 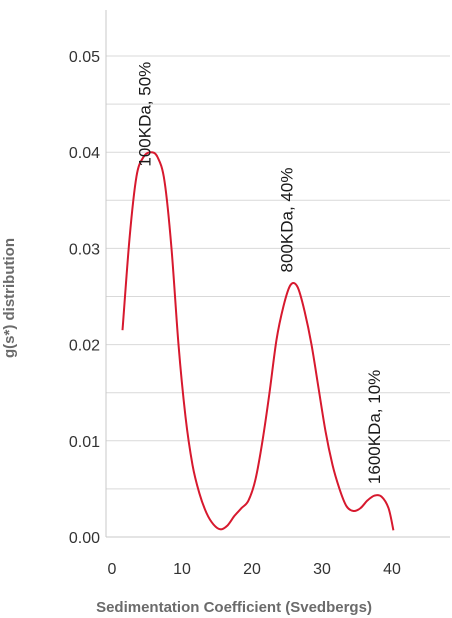 I want to click on y-tick-label: 0.04, so click(x=84, y=153).